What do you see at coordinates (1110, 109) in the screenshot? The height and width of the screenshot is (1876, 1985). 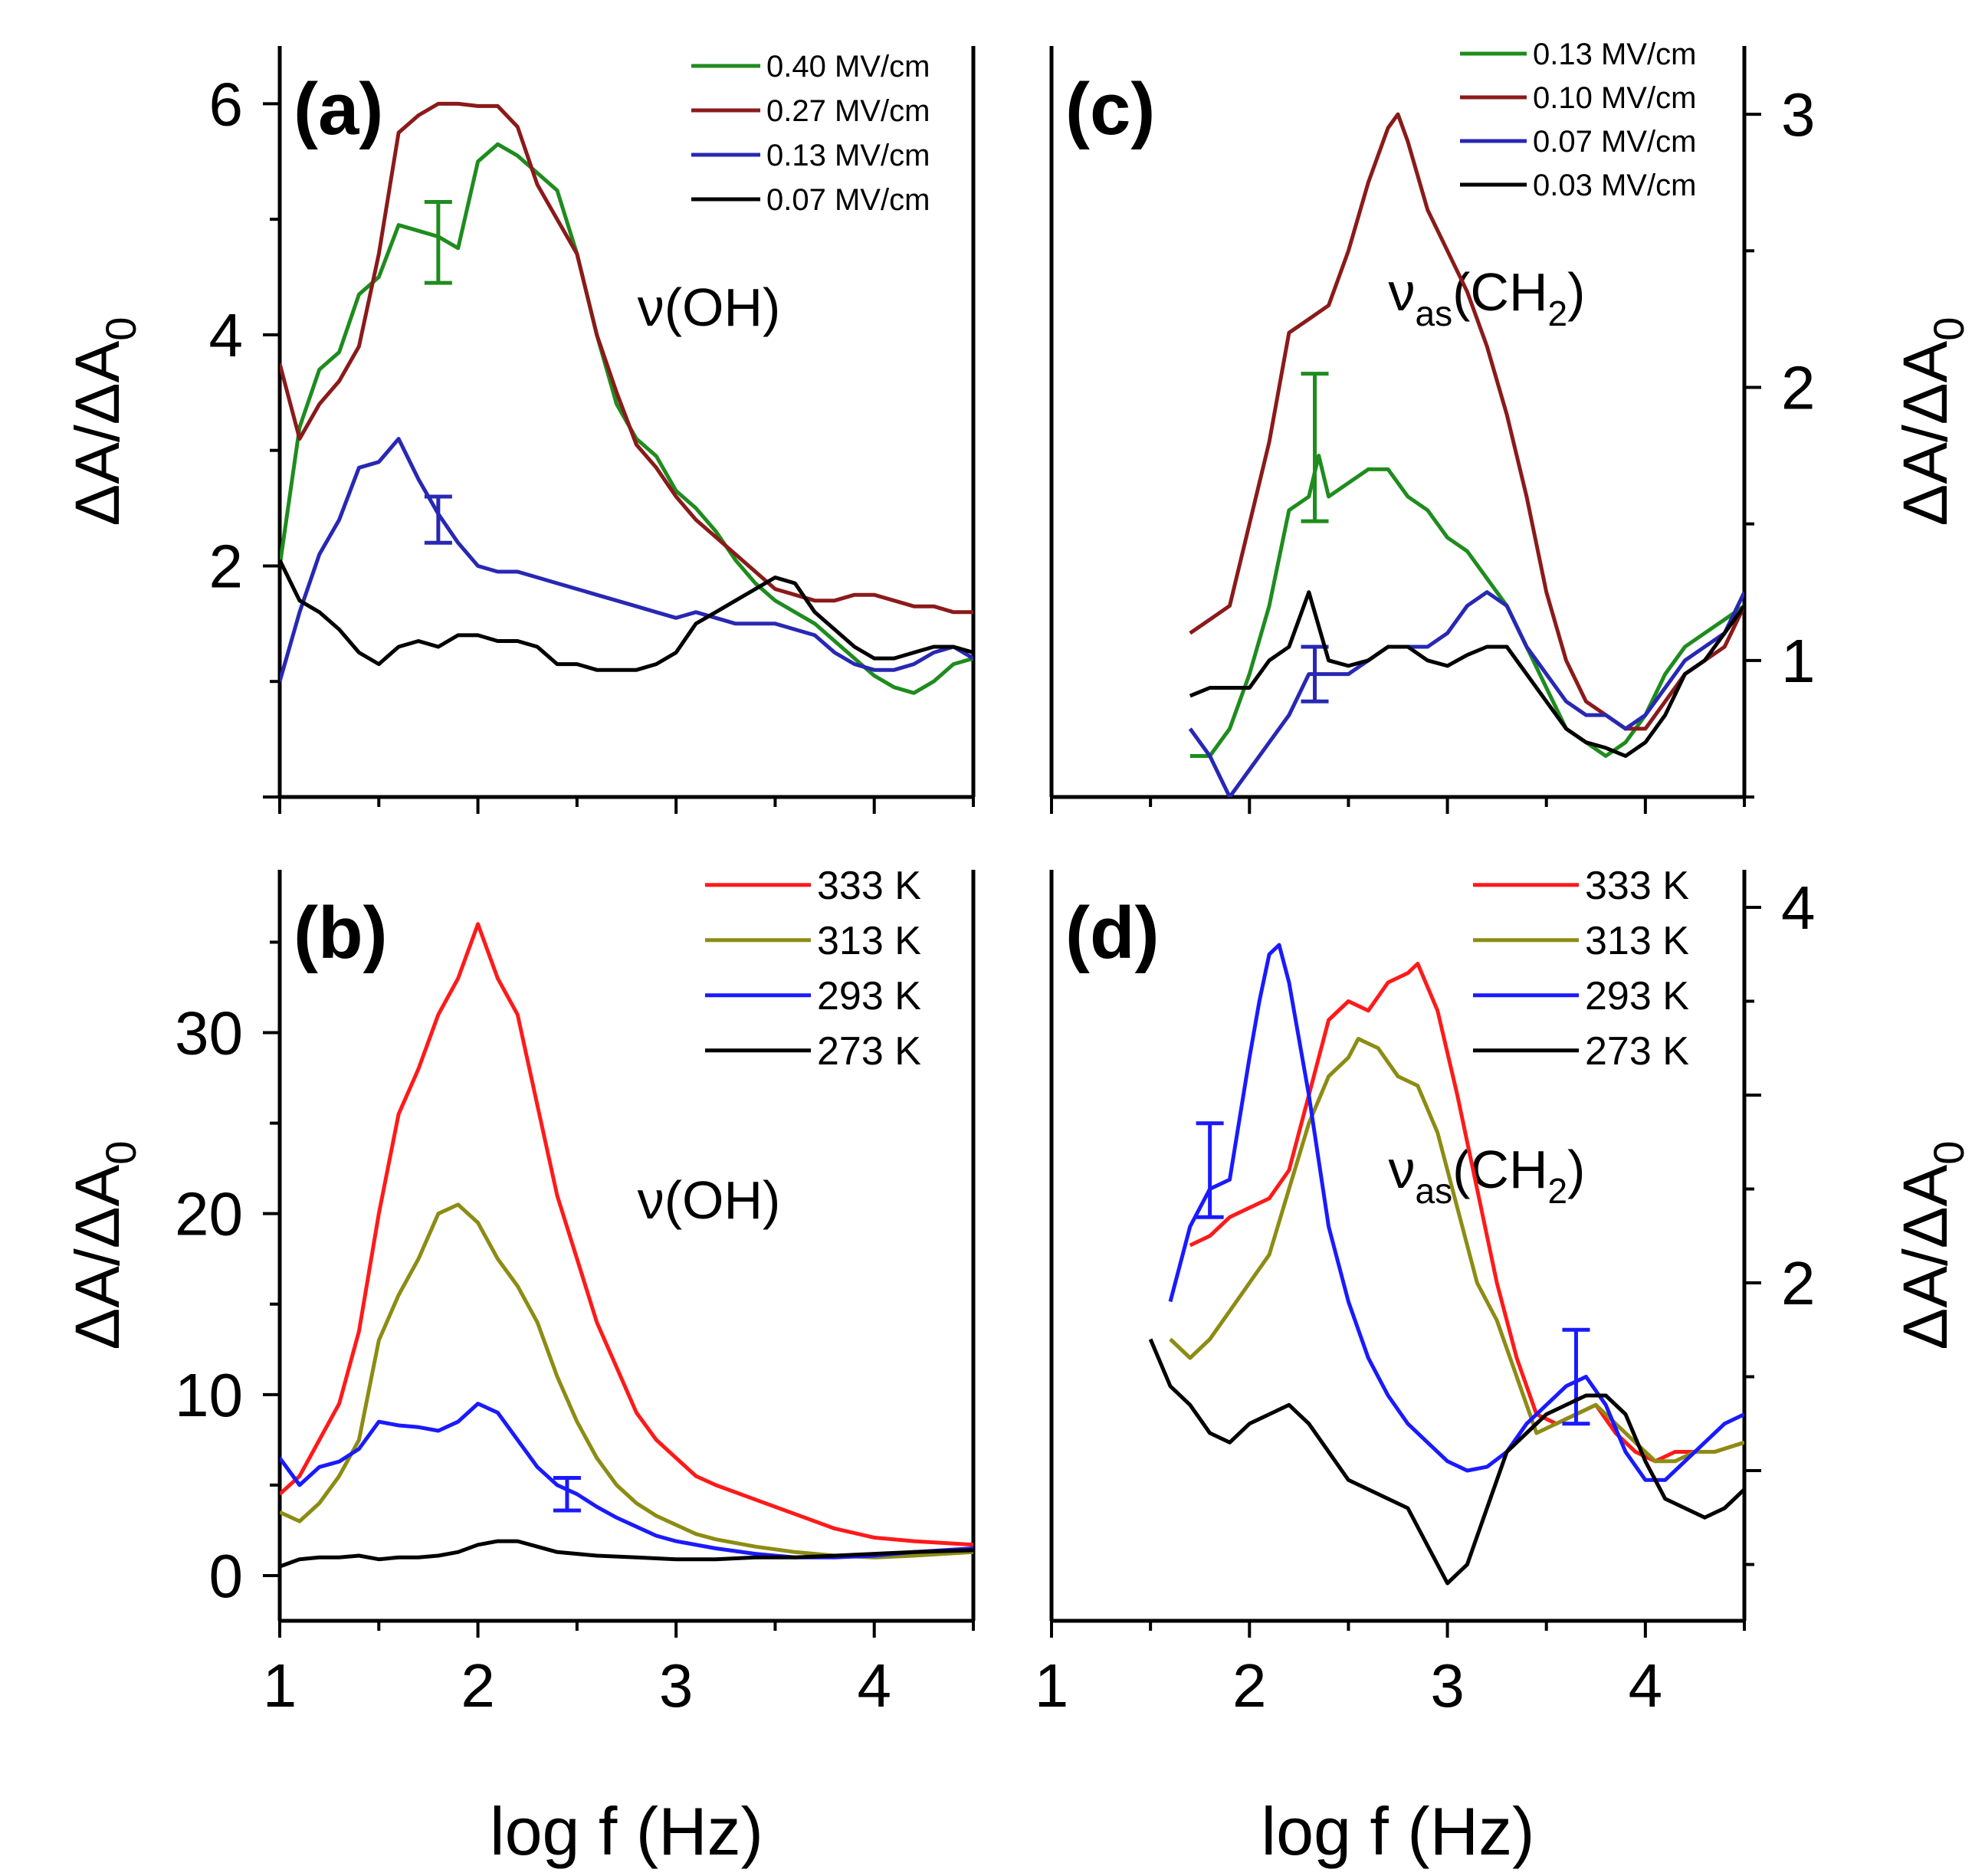 I see `panel-label: (c)` at bounding box center [1110, 109].